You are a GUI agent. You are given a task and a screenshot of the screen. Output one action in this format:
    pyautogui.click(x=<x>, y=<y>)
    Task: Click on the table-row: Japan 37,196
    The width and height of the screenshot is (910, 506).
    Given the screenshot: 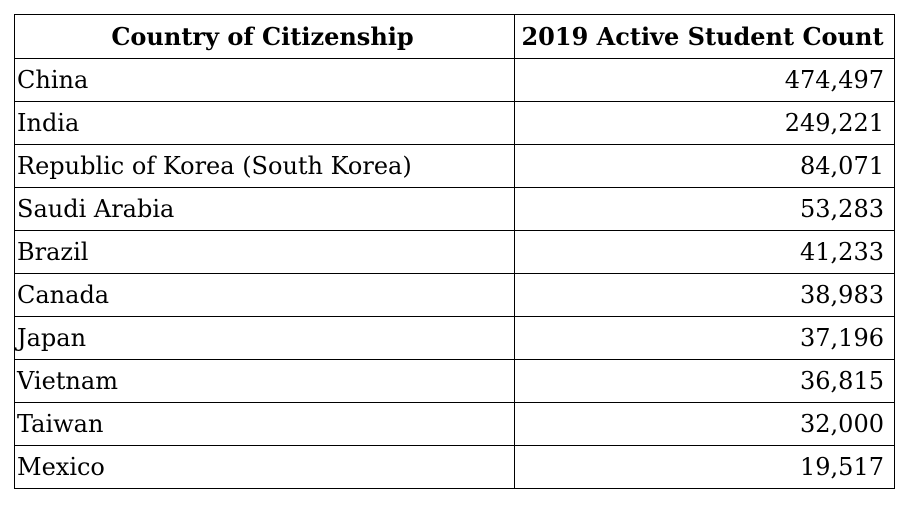 What is the action you would take?
    pyautogui.click(x=454, y=338)
    